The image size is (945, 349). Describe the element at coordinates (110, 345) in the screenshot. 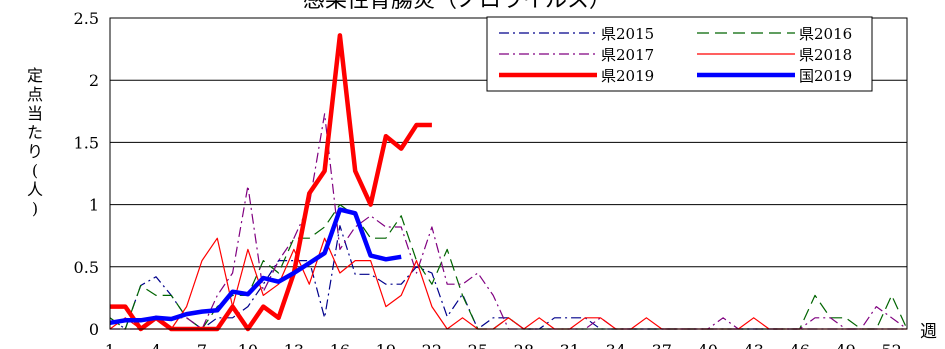

I see `x-tick-label: 1` at that location.